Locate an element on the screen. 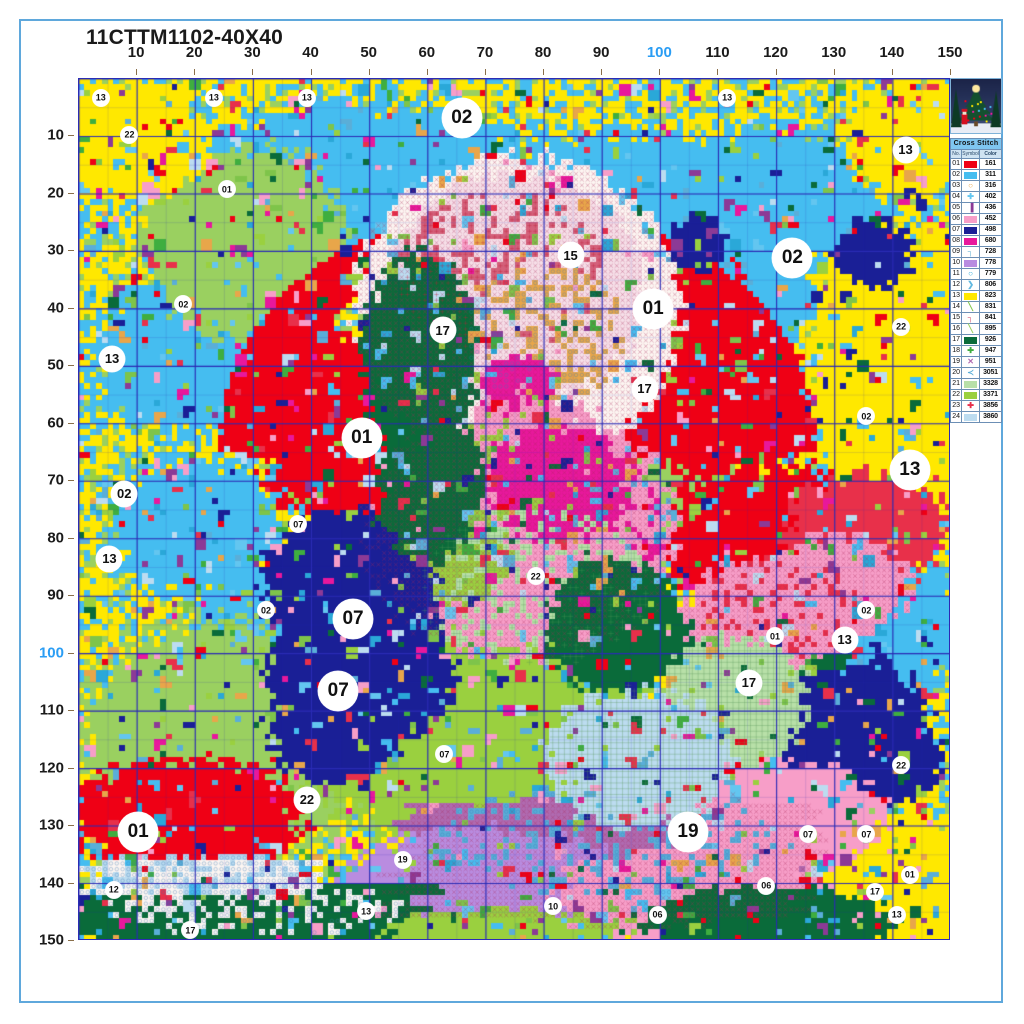 The height and width of the screenshot is (1024, 1024). legend-row: 24 3860 is located at coordinates (976, 417).